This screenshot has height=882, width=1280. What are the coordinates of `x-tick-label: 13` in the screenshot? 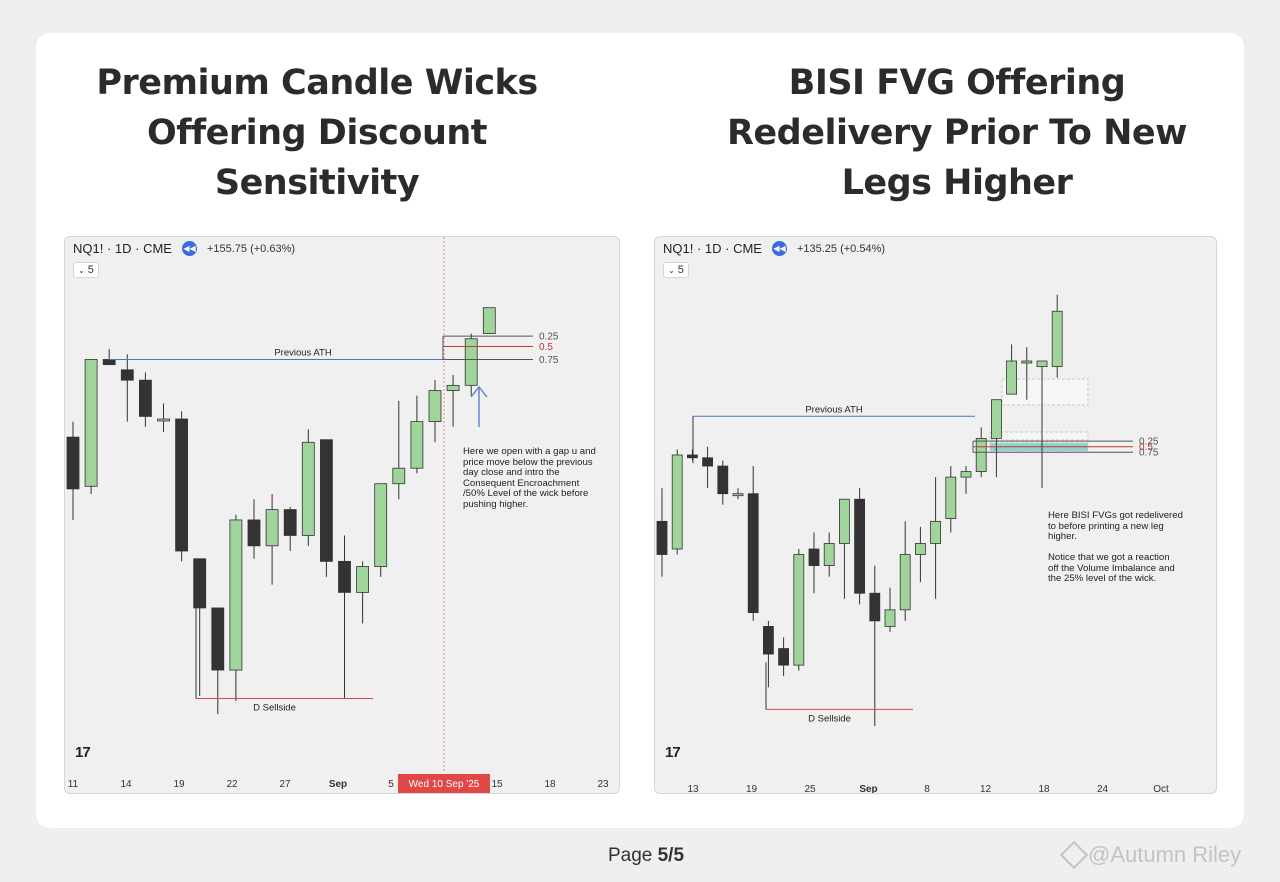 It's located at (693, 789).